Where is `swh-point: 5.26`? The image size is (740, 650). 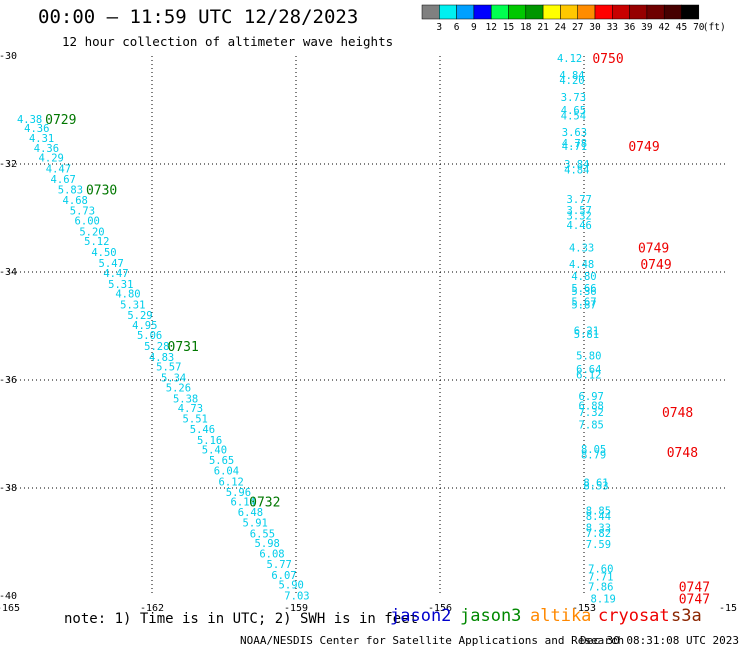
swh-point: 5.26 is located at coordinates (178, 389).